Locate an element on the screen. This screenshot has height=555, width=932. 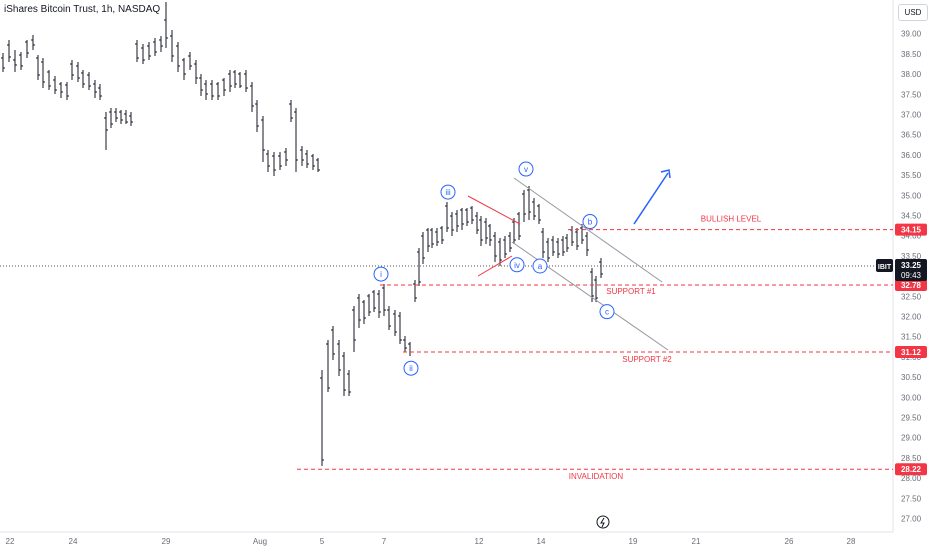
x-tick-label: 14 is located at coordinates (541, 541).